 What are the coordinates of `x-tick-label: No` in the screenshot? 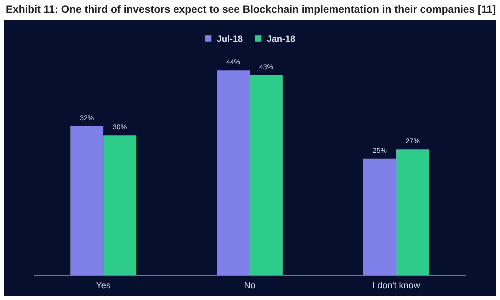 It's located at (250, 285).